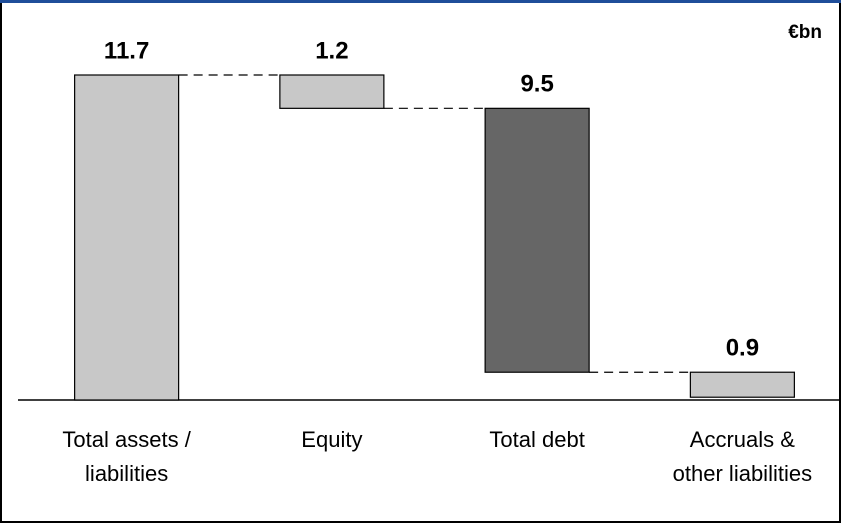 The image size is (841, 523). I want to click on unit-label: €bn, so click(805, 32).